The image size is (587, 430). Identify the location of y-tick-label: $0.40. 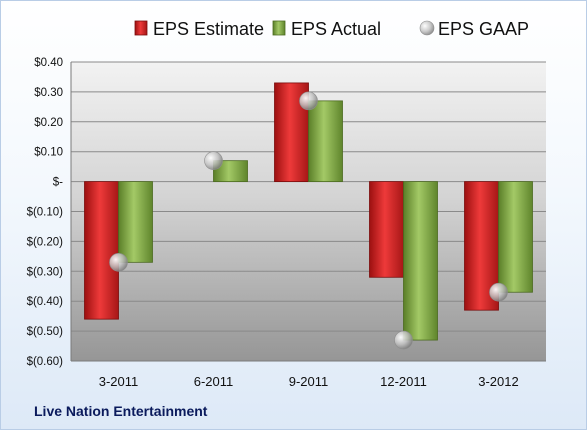
(48, 63).